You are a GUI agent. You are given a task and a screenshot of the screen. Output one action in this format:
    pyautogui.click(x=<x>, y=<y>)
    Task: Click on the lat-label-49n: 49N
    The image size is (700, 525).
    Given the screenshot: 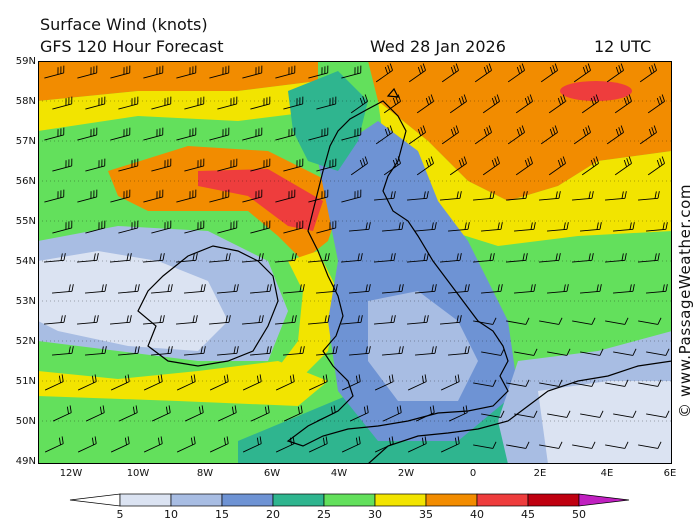 What is the action you would take?
    pyautogui.click(x=25, y=461)
    